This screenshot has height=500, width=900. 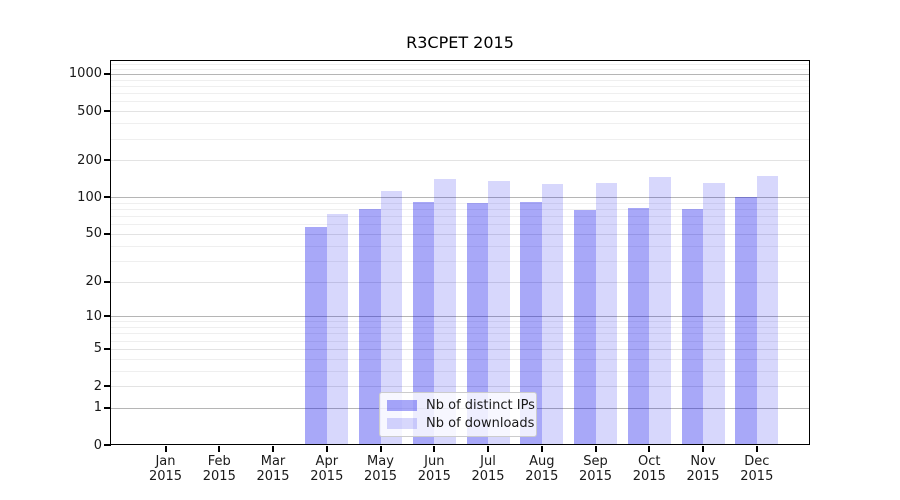 I want to click on bar-ips-may, so click(x=370, y=327).